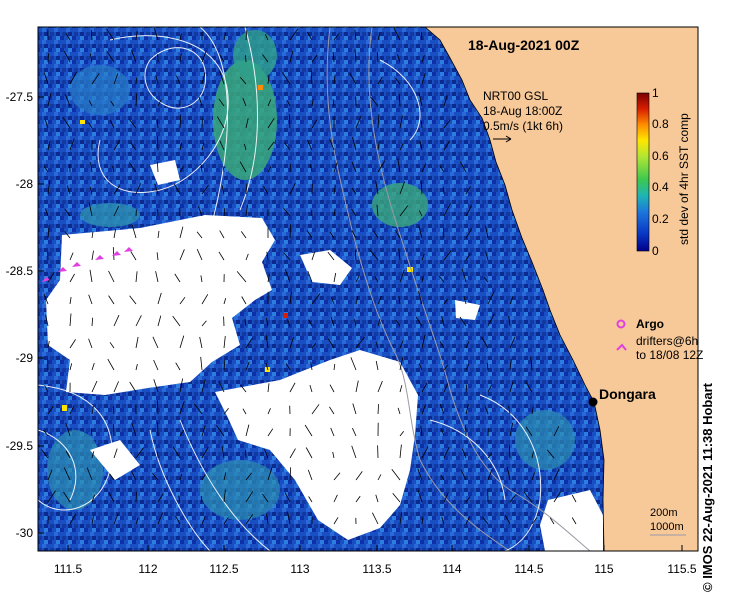 This screenshot has height=592, width=739. I want to click on map-title: 18-Aug-2021 00Z, so click(524, 45).